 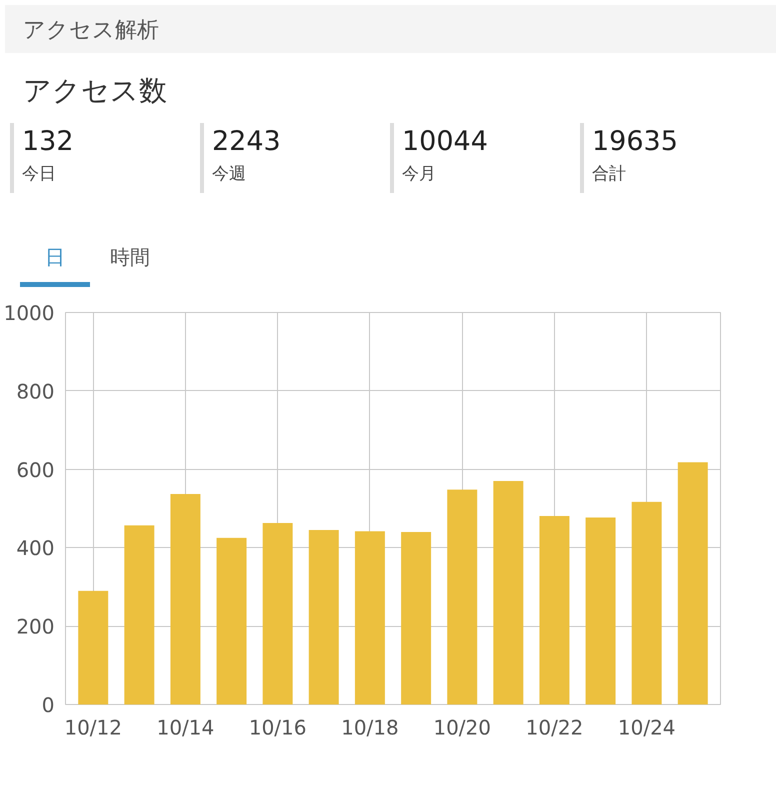 What do you see at coordinates (229, 174) in the screenshot?
I see `text: 今週` at bounding box center [229, 174].